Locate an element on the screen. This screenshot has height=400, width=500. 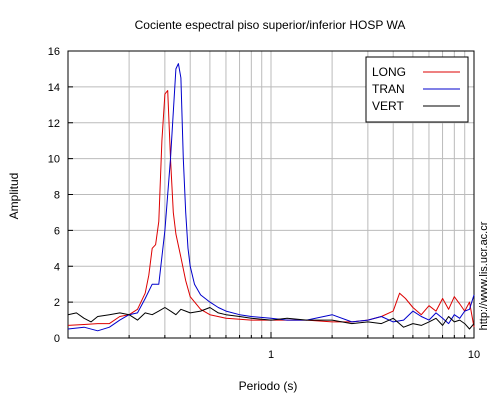
y-axis-label: Amplitud is located at coordinates (14, 196).